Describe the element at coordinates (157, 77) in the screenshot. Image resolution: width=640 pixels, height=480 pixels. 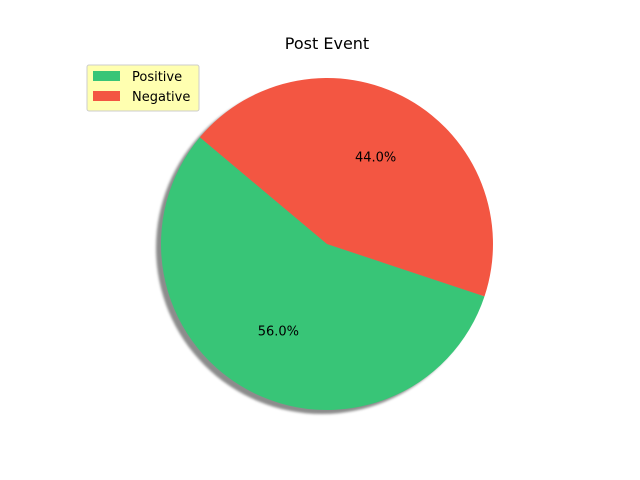
I see `legend-label-positive: Positive` at that location.